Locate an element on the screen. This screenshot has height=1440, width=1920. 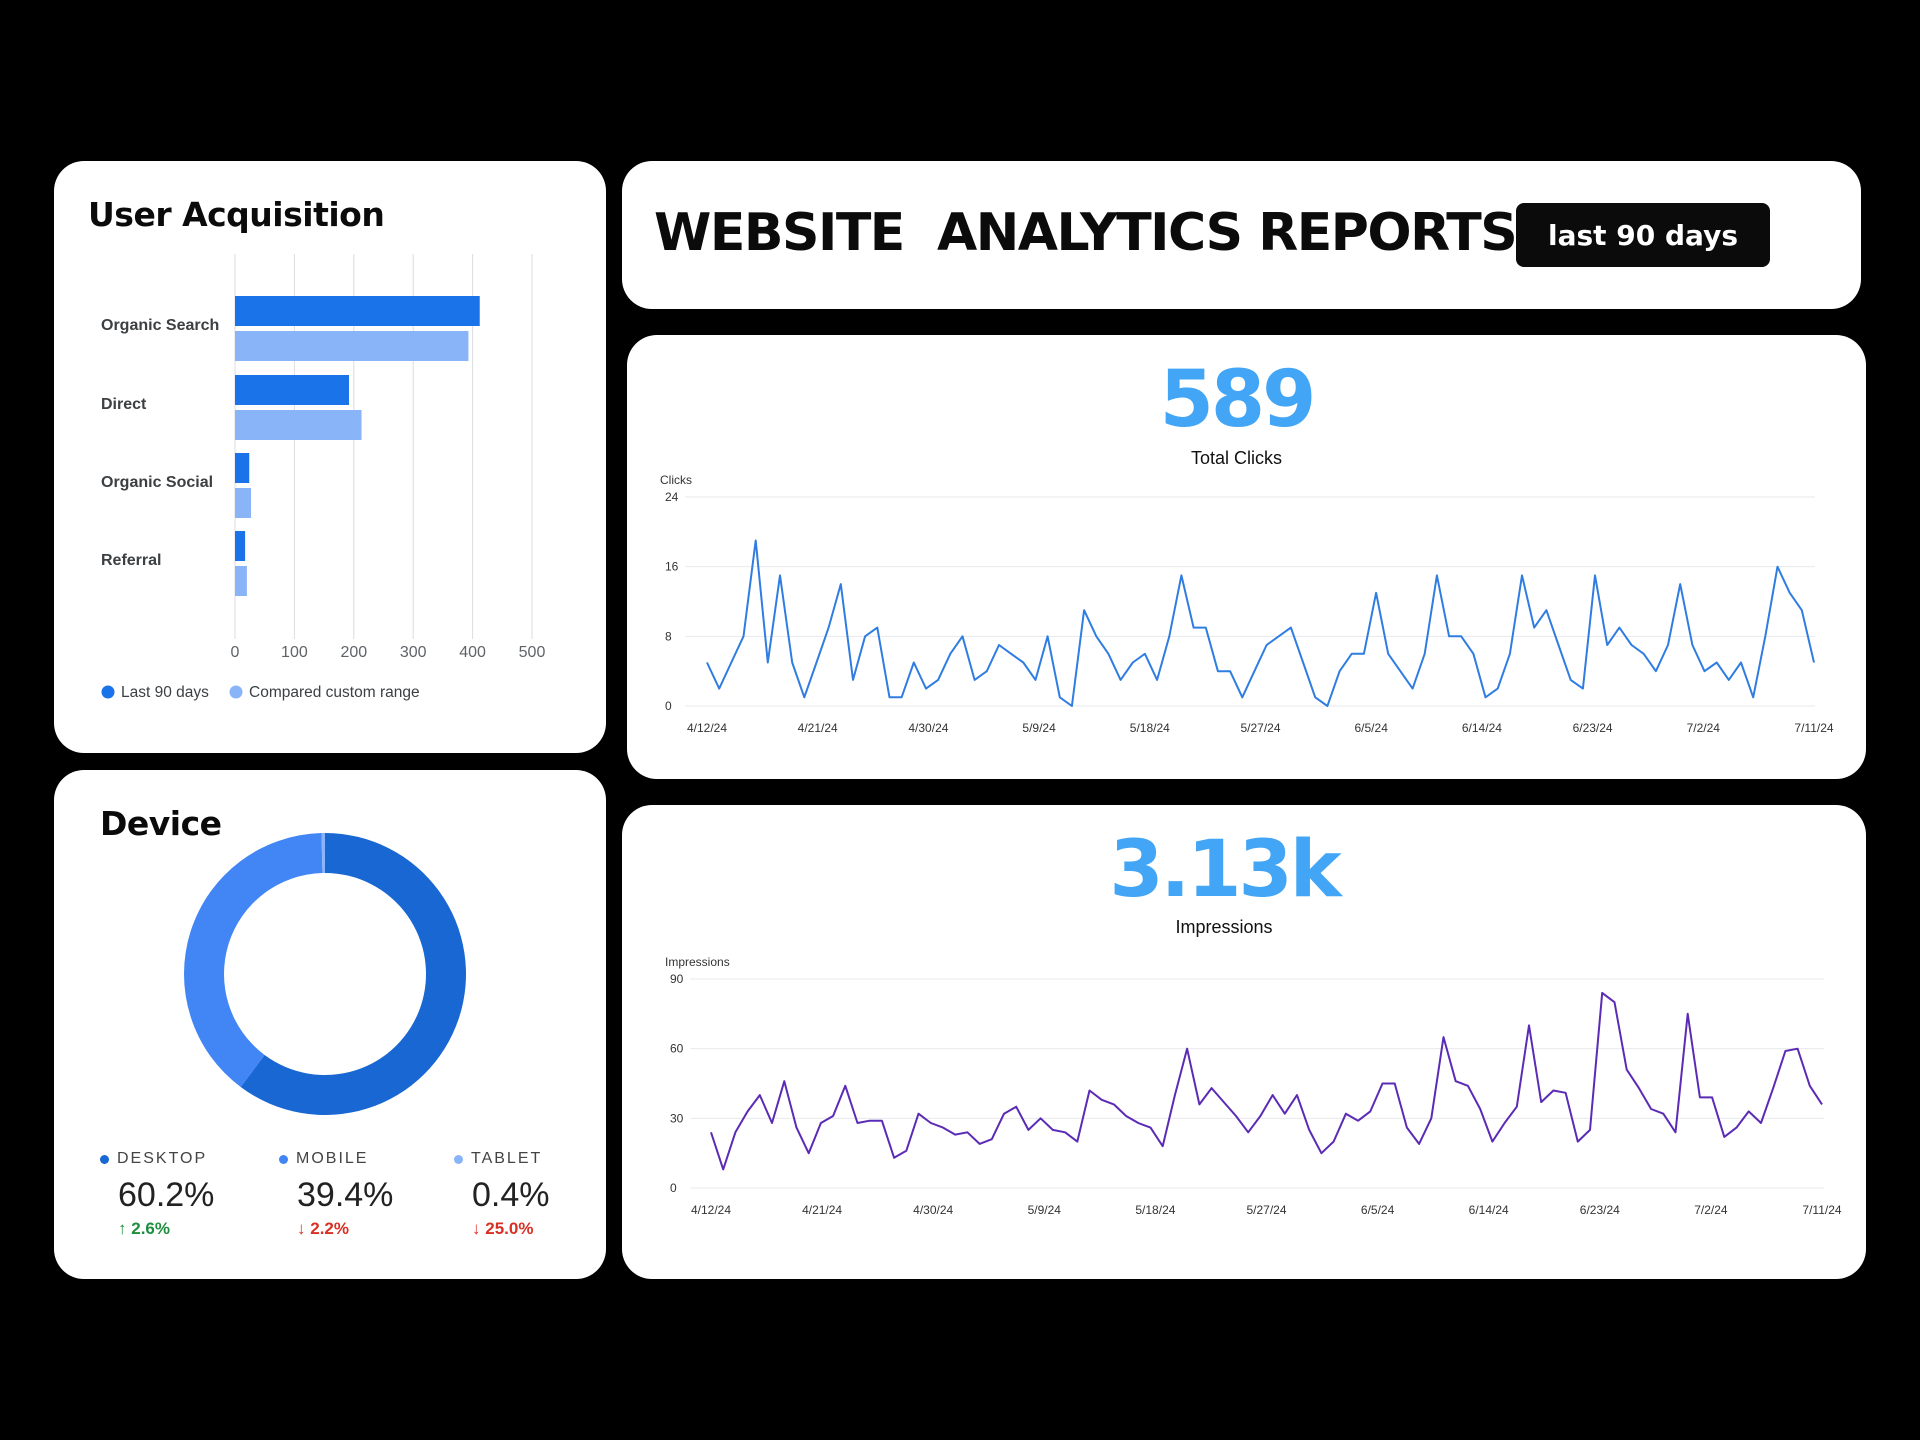
x-tick-label: 200 is located at coordinates (353, 652).